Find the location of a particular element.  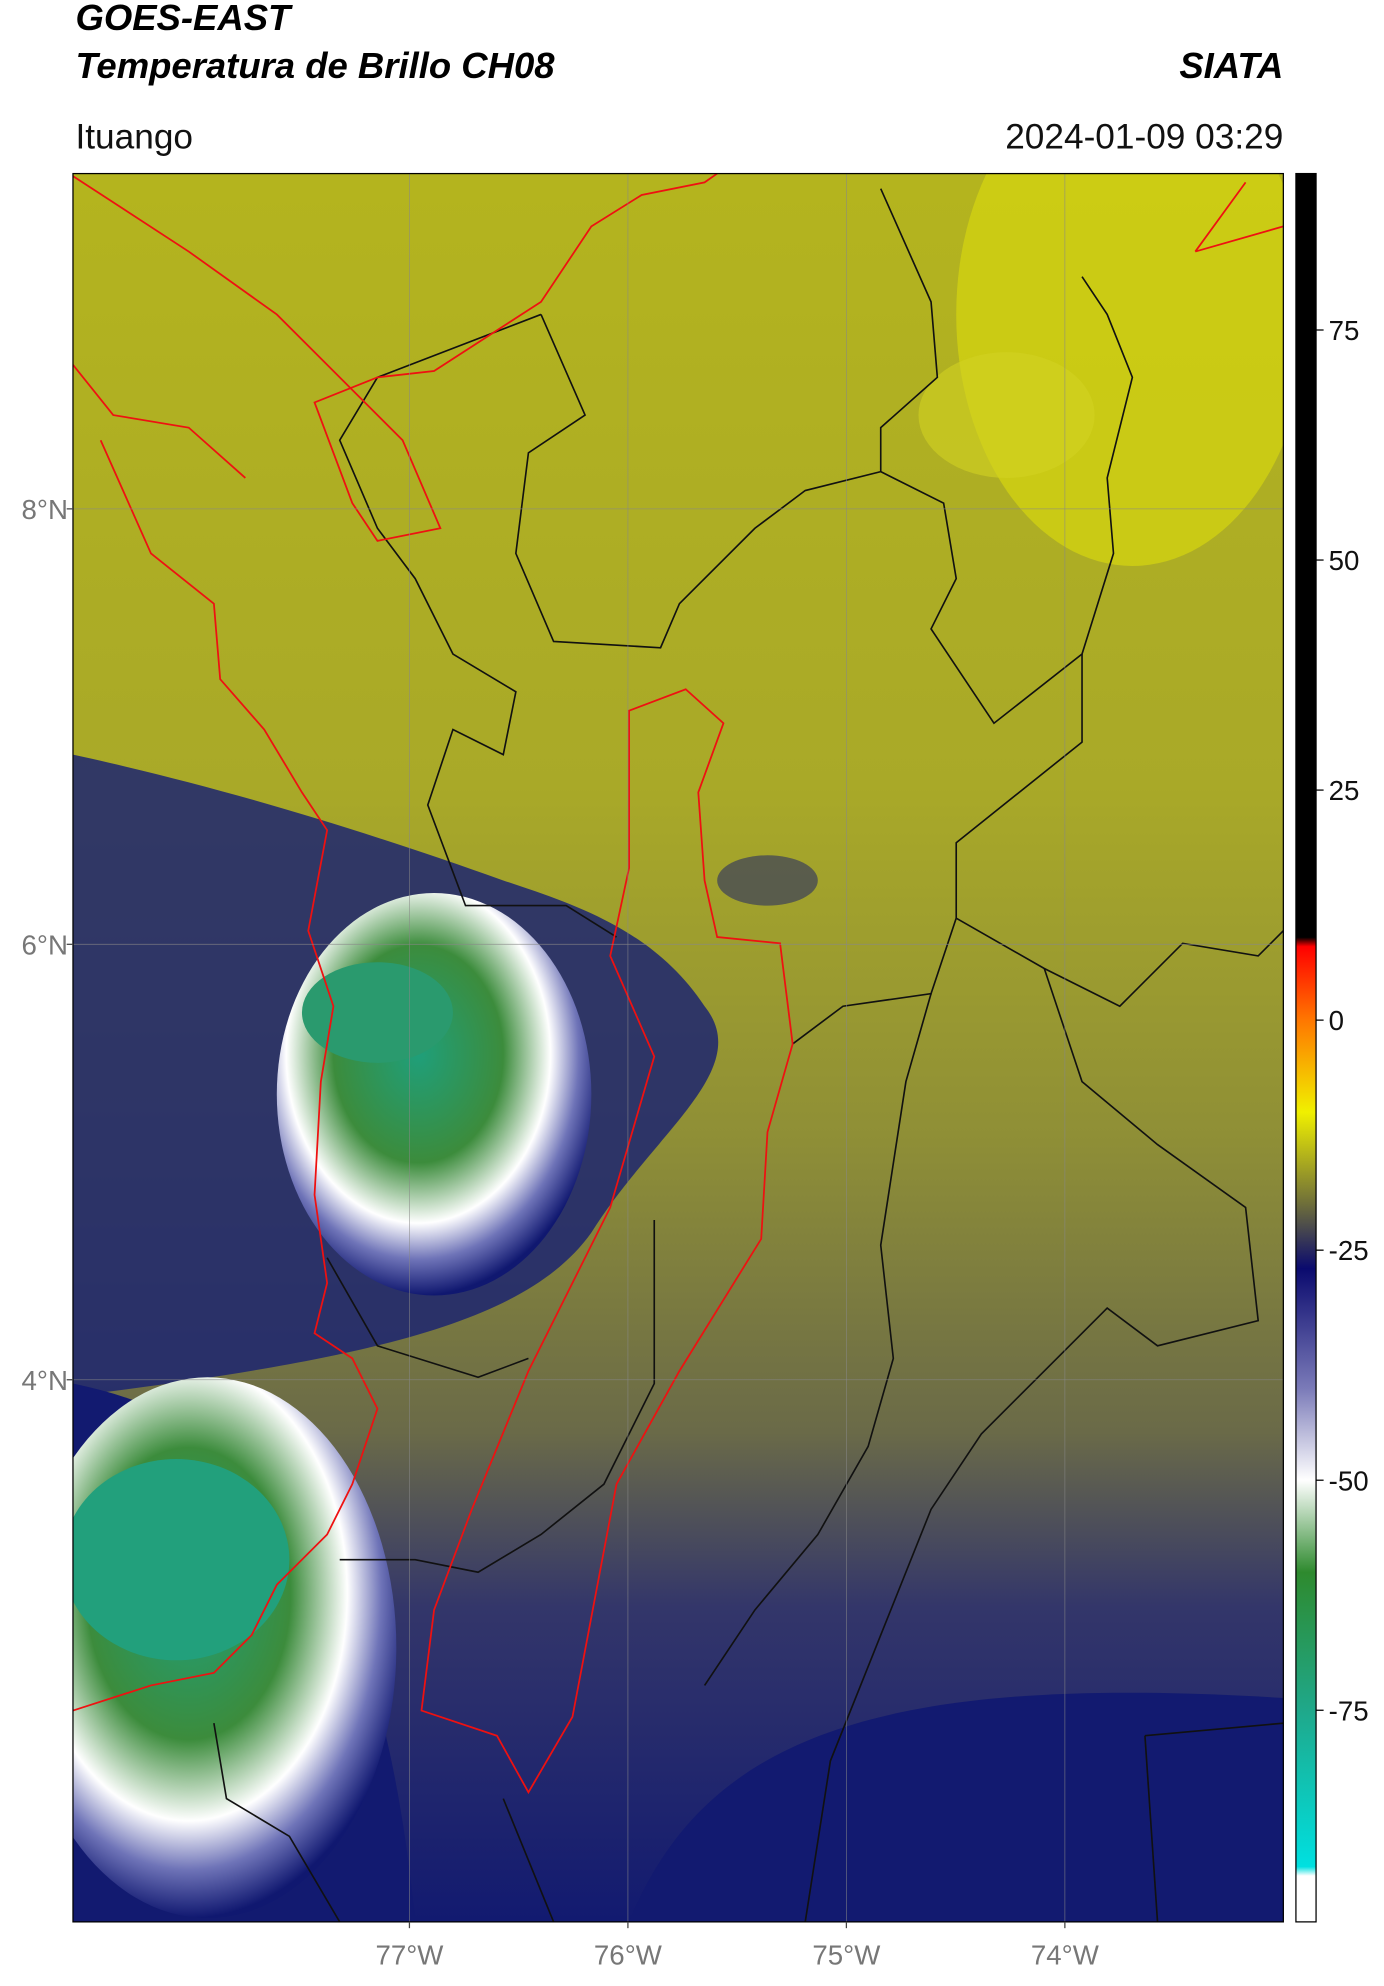

subtitle: Temperatura de Brillo CH08 is located at coordinates (315, 65).